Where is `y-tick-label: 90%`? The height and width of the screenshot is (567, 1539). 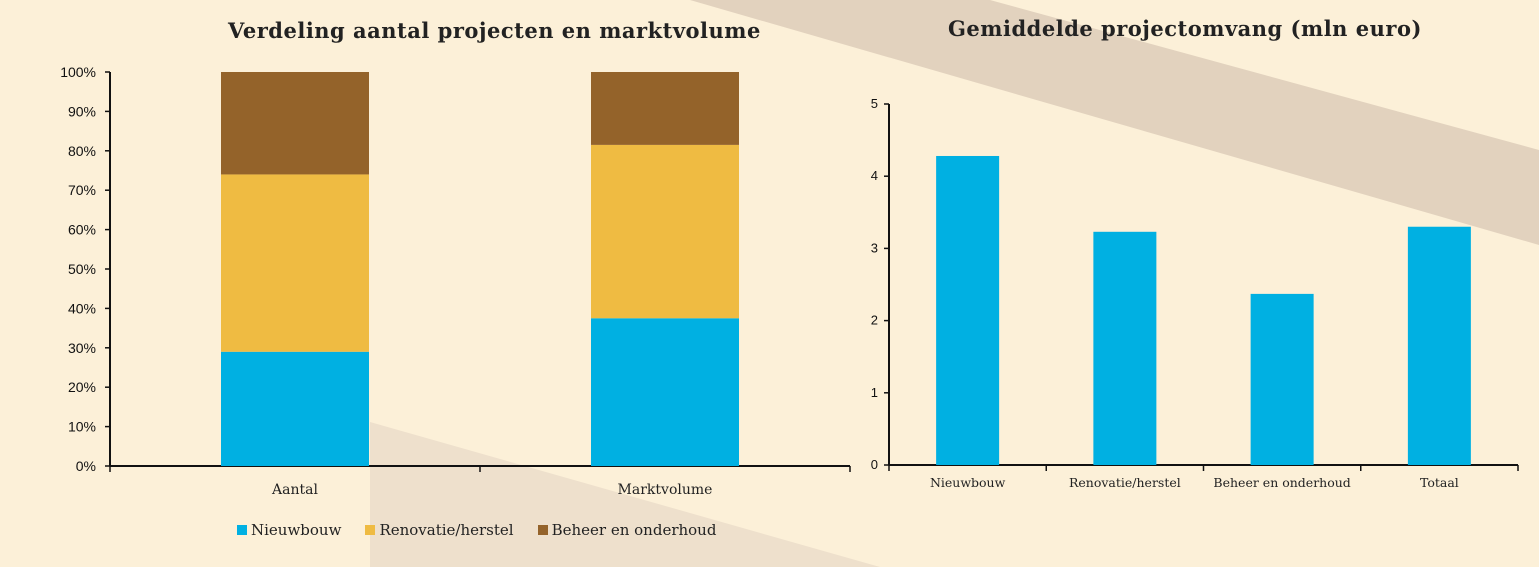 y-tick-label: 90% is located at coordinates (82, 111).